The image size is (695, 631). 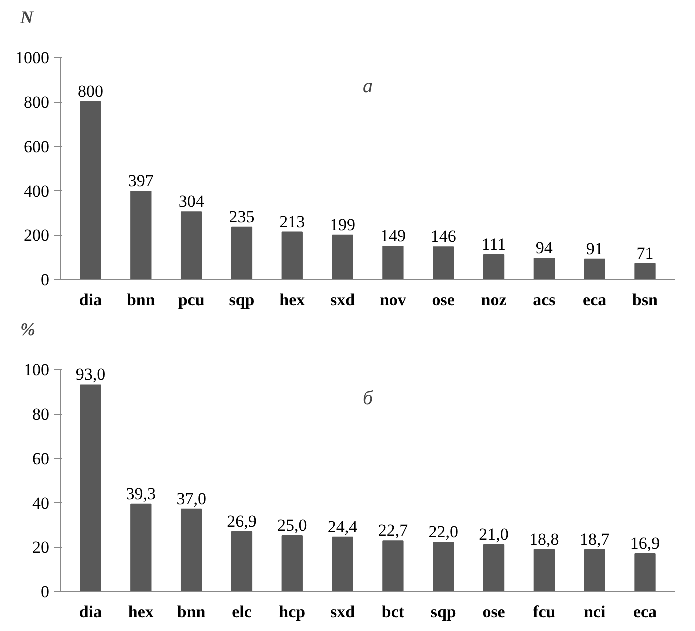 What do you see at coordinates (41, 414) in the screenshot?
I see `y-tick-label: 80` at bounding box center [41, 414].